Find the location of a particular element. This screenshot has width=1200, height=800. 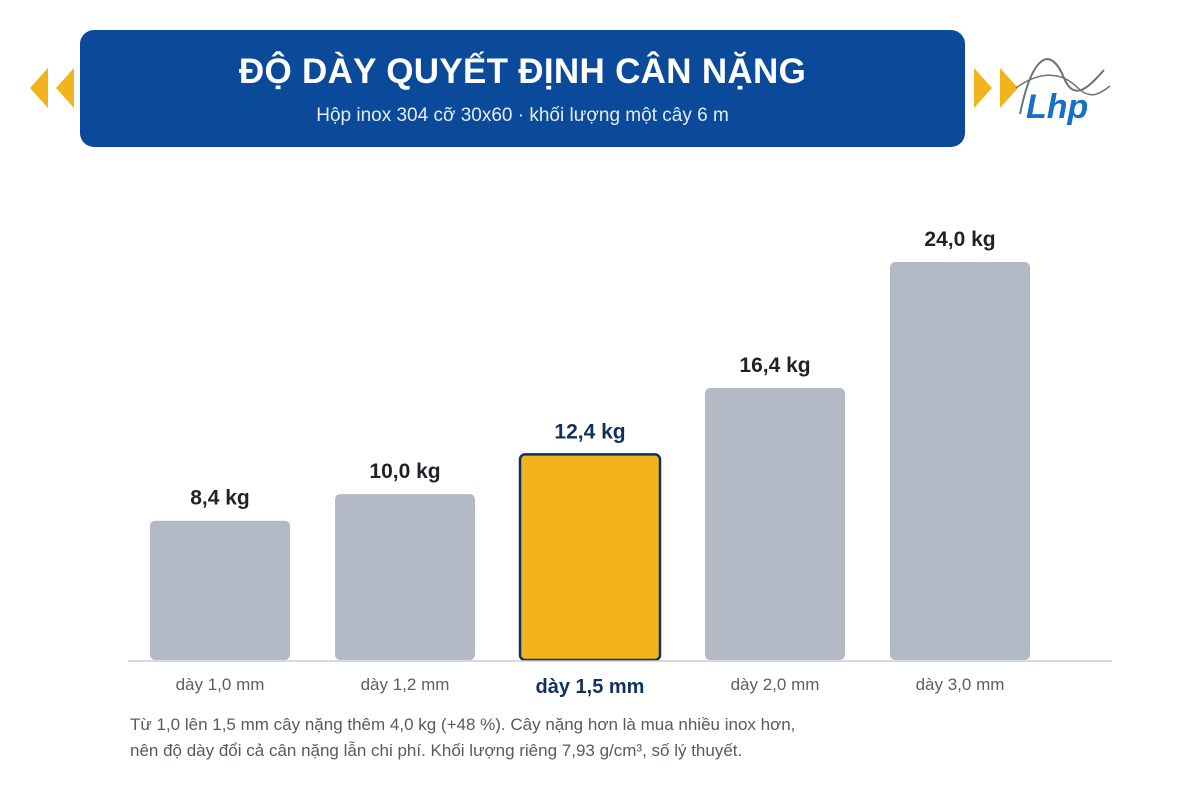

data-label-3: 16,4 kg is located at coordinates (774, 365).